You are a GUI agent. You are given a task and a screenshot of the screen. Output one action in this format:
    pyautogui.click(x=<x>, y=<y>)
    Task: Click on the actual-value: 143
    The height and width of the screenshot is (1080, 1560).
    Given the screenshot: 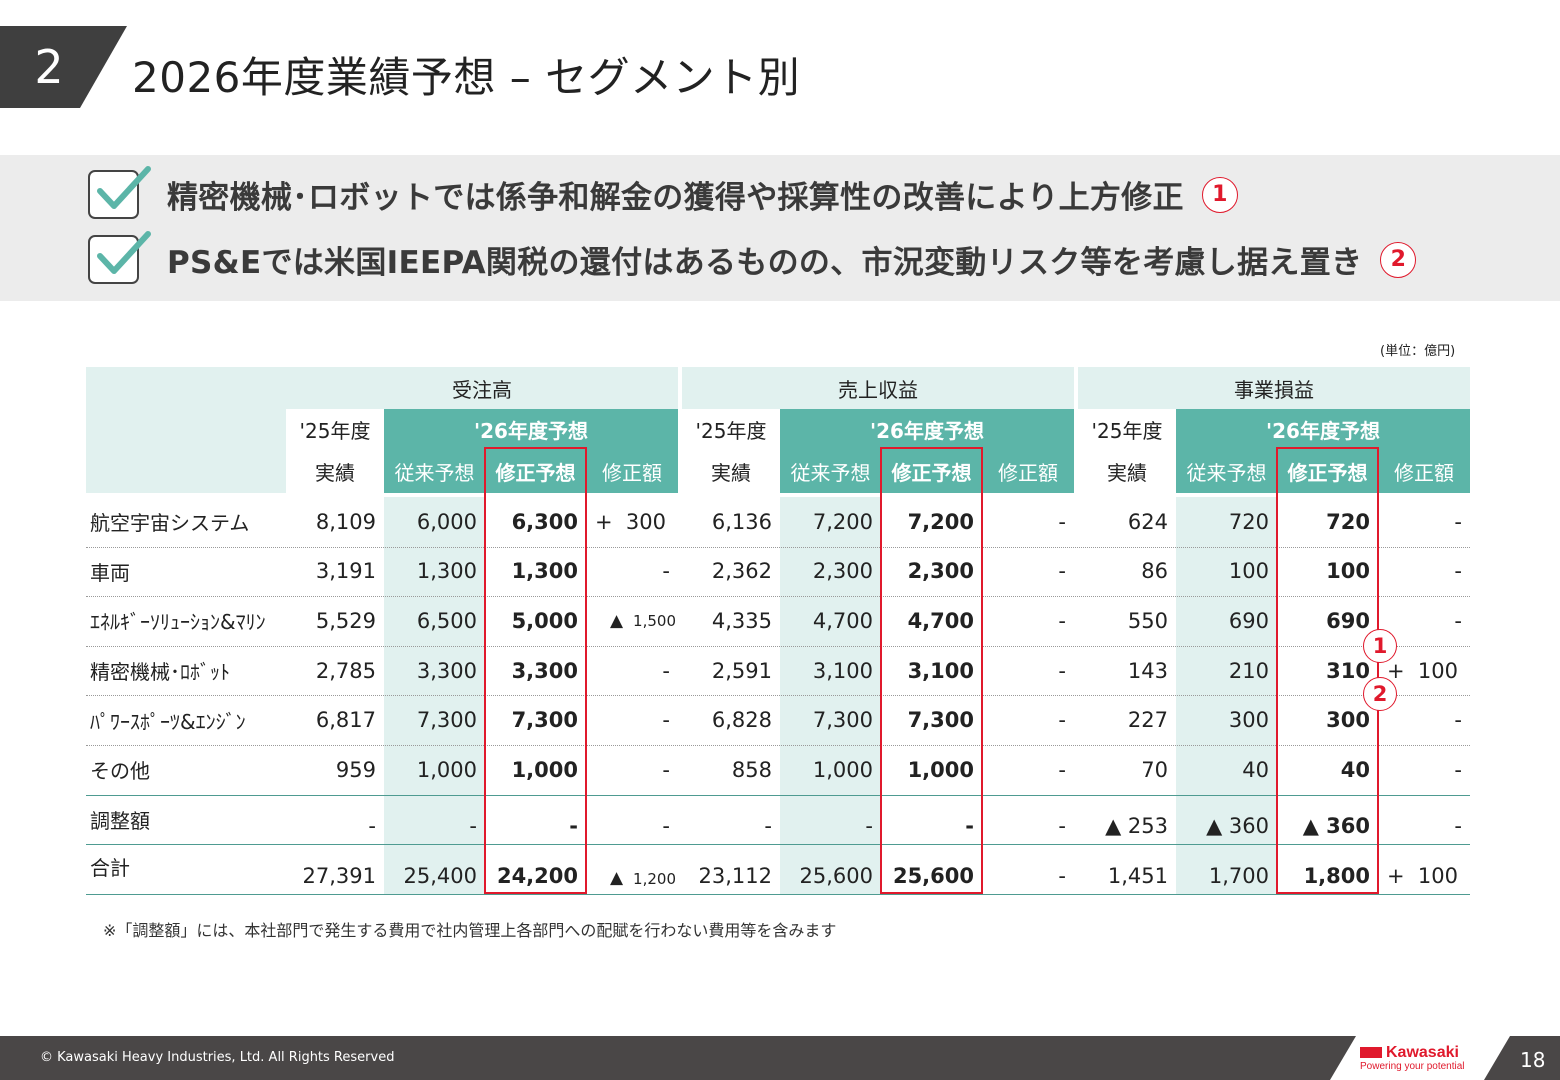 What is the action you would take?
    pyautogui.click(x=1147, y=670)
    